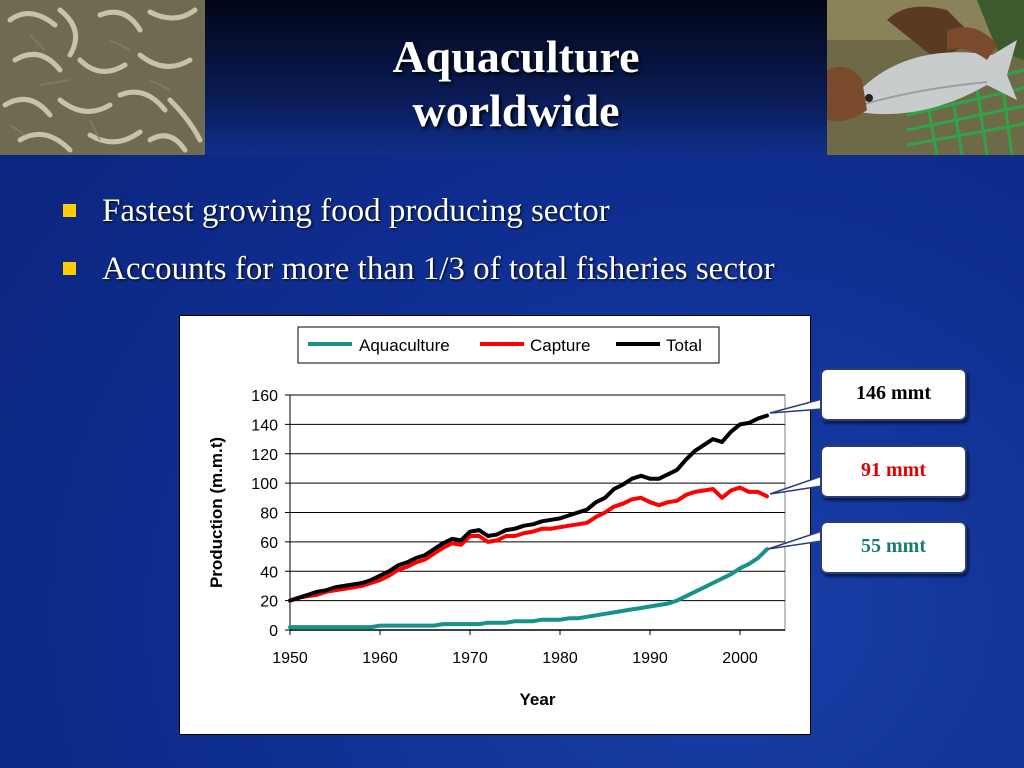 The height and width of the screenshot is (768, 1024). Describe the element at coordinates (528, 544) in the screenshot. I see `series-line-capture` at that location.